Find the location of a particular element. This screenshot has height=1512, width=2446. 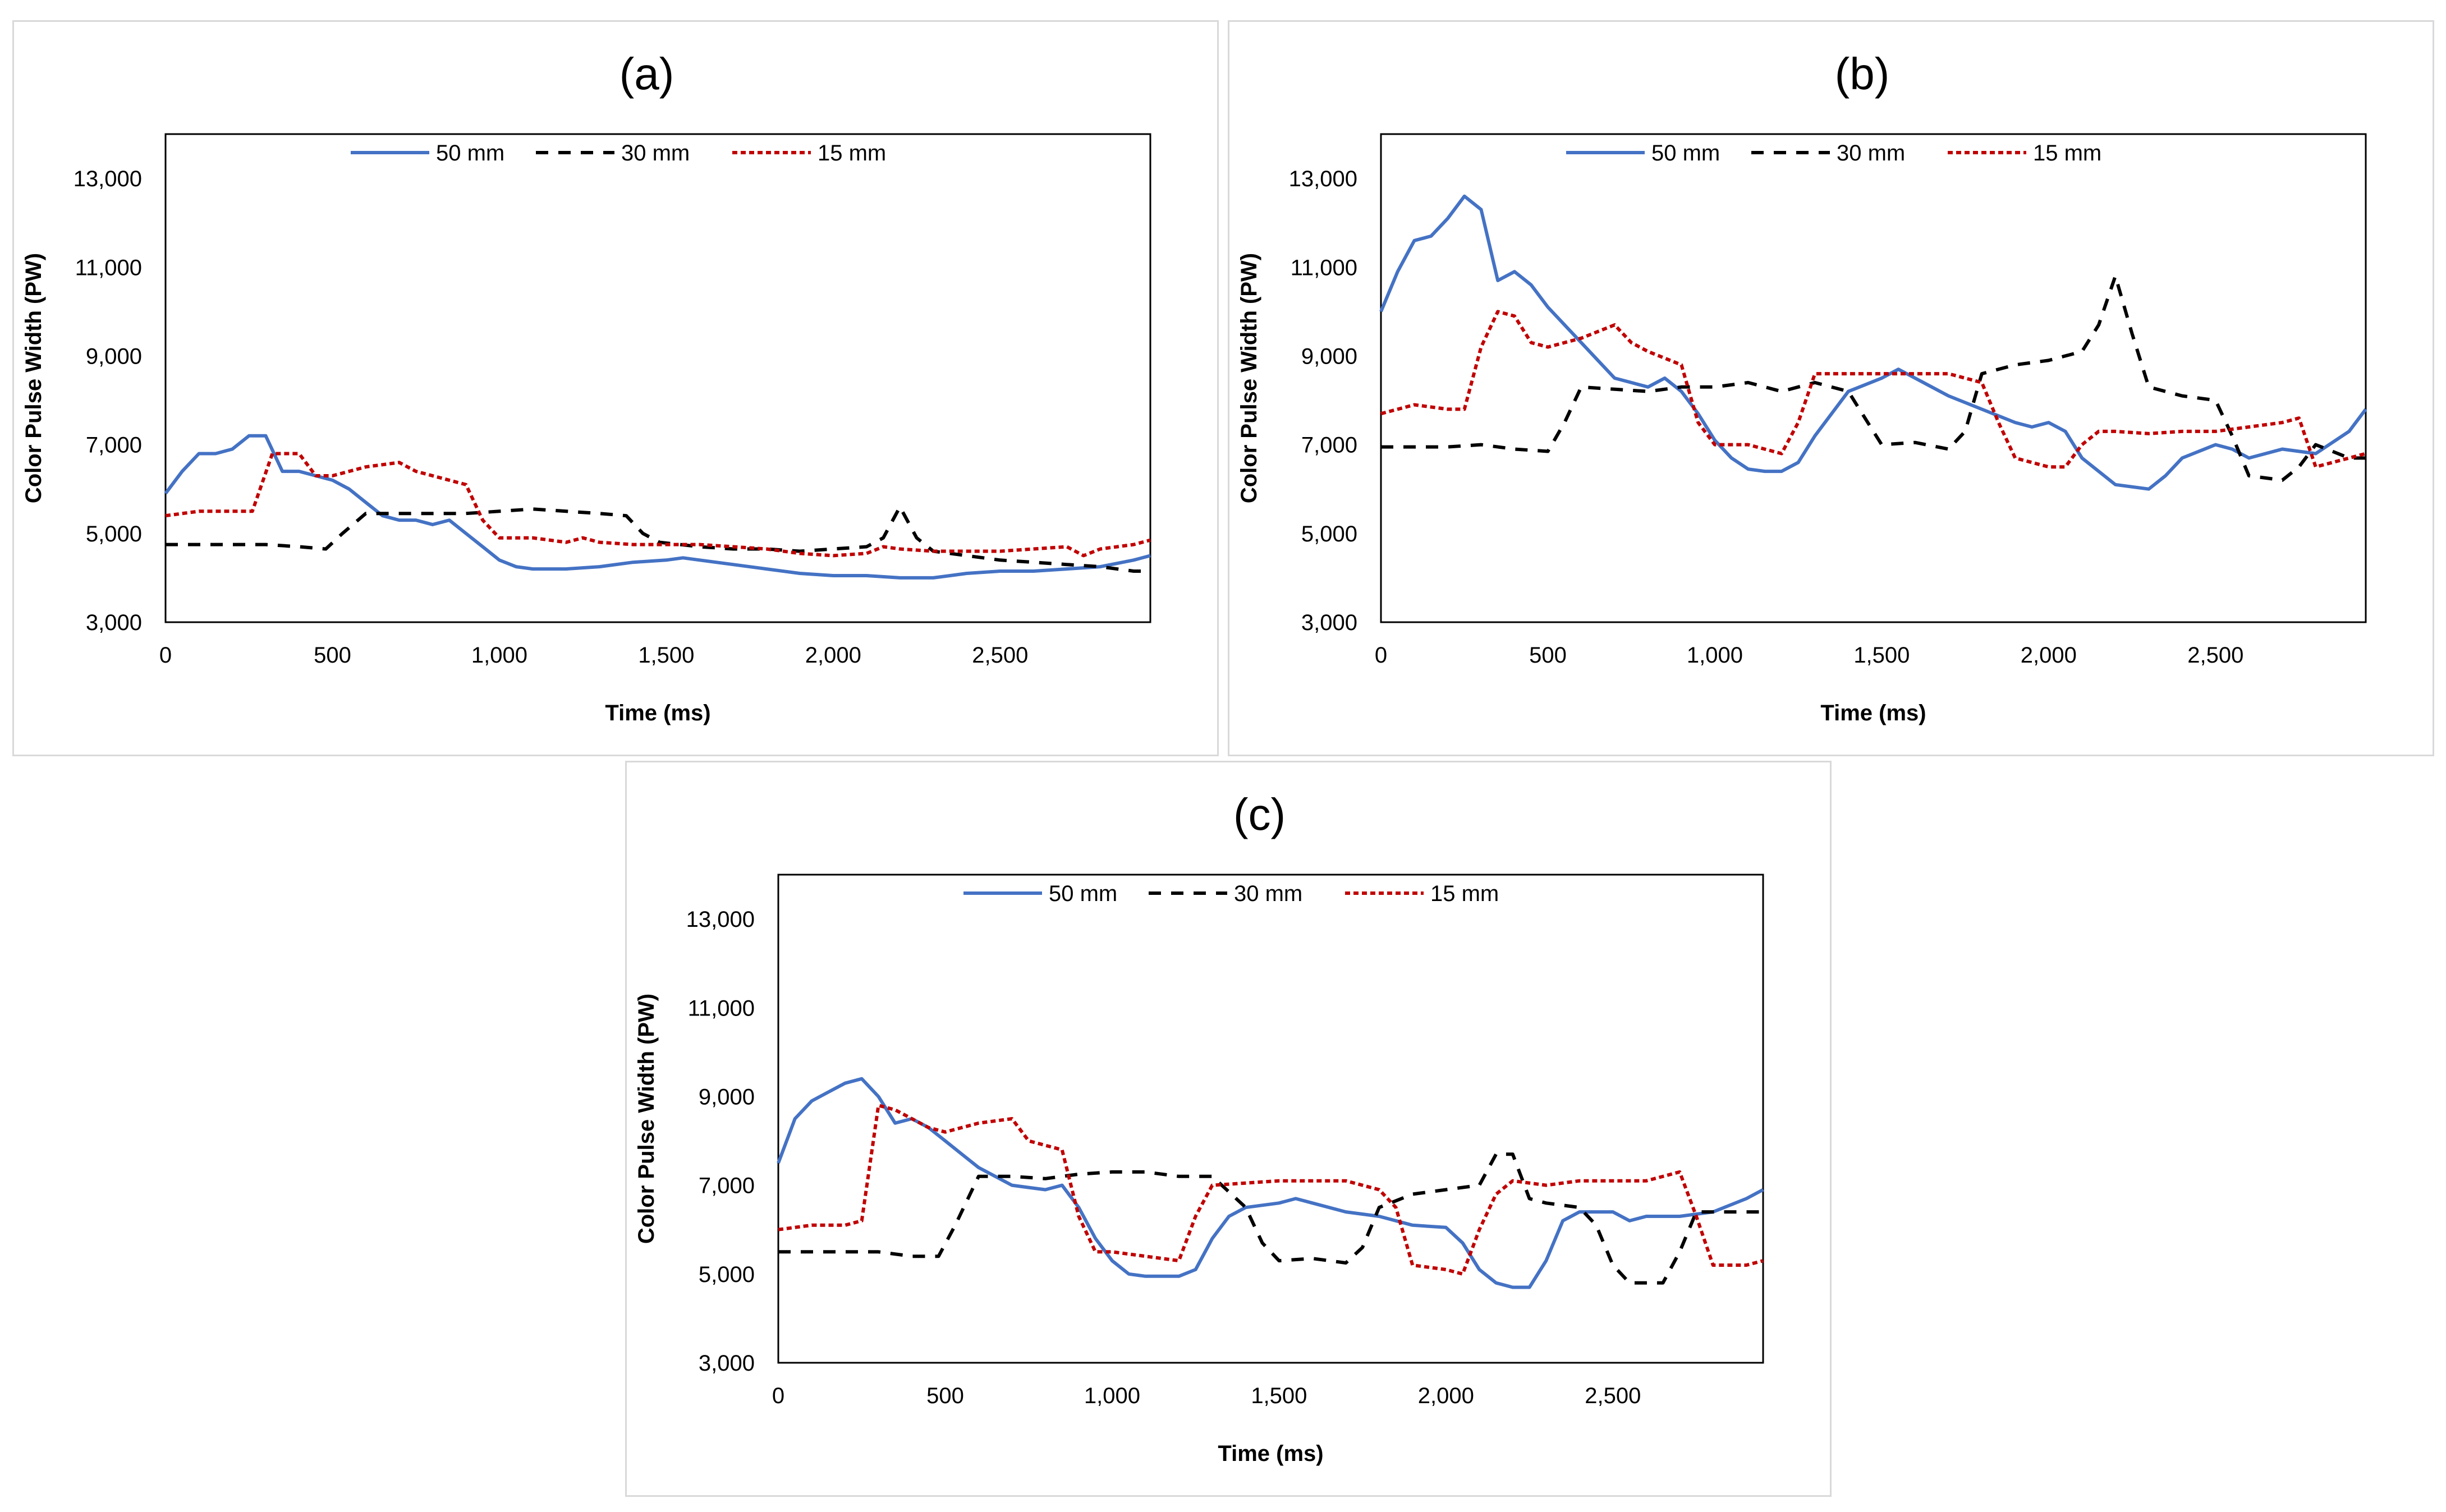

y-axis-label-b: Color Pulse Width (PW) is located at coordinates (1249, 378).